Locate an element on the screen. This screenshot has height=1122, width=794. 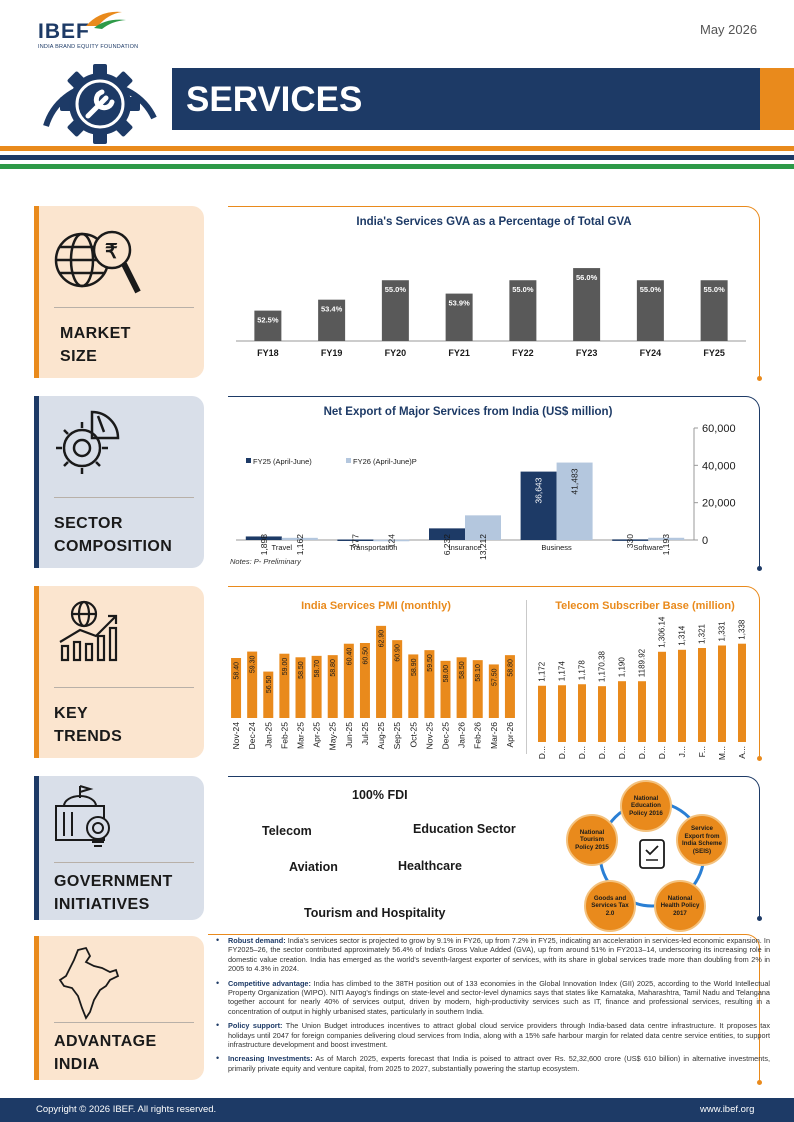
pmi-bar-label: 56.50 is located at coordinates (269, 684).